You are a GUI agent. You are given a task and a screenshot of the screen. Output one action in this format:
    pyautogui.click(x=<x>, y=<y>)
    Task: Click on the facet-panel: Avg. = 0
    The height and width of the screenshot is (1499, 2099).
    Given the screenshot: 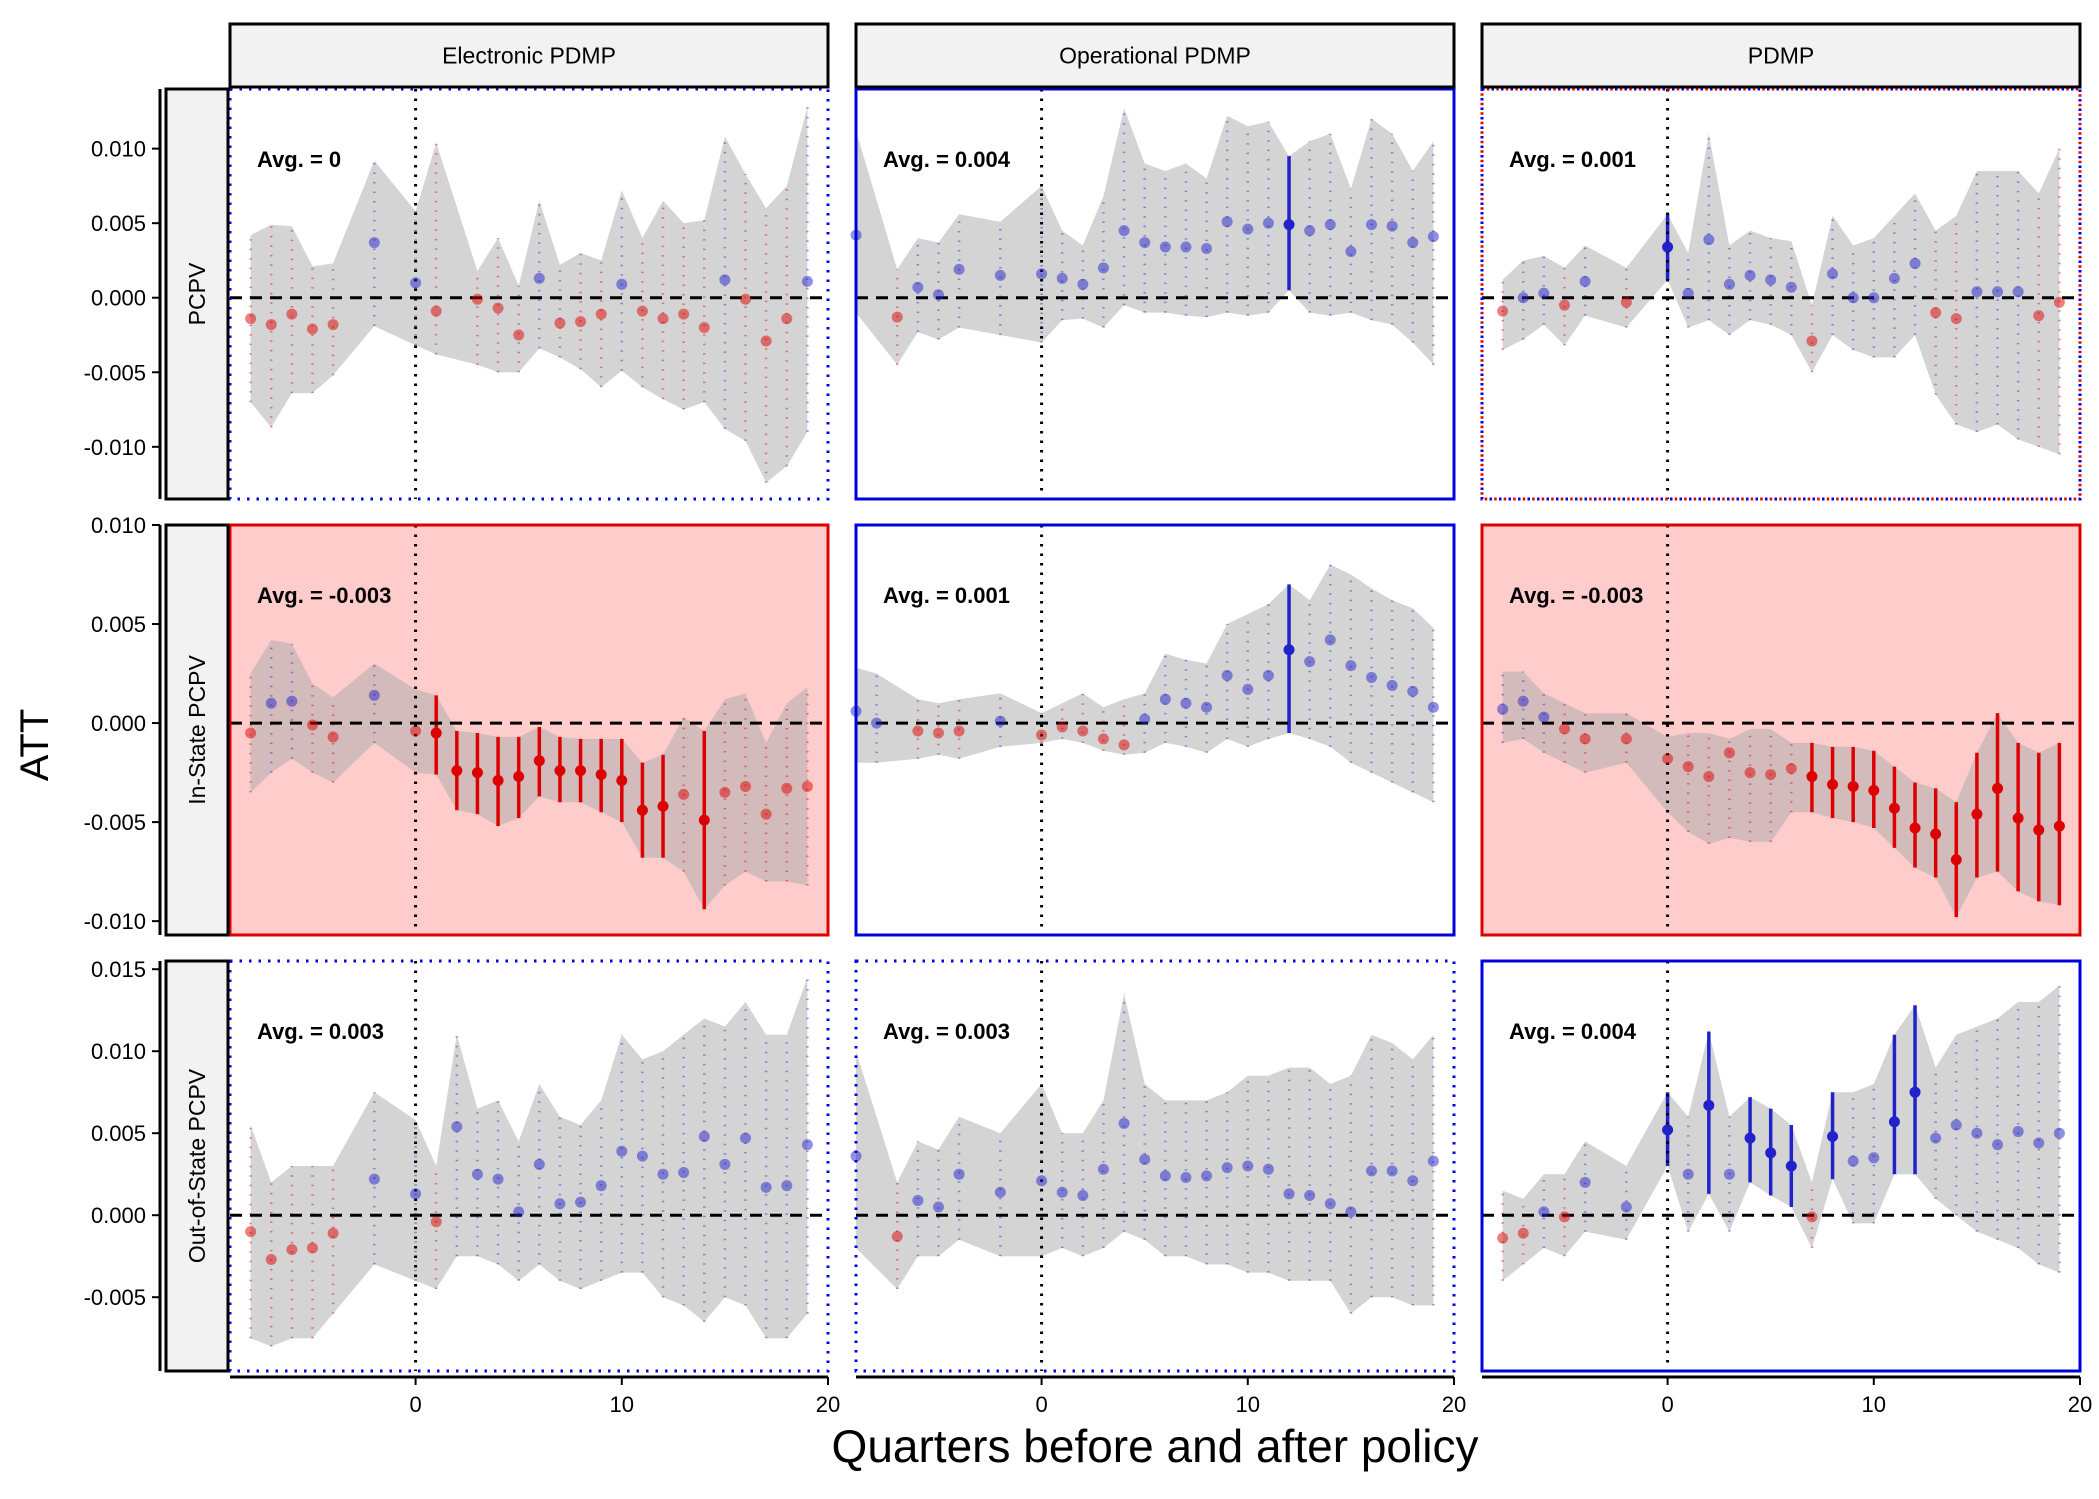 What is the action you would take?
    pyautogui.click(x=529, y=294)
    